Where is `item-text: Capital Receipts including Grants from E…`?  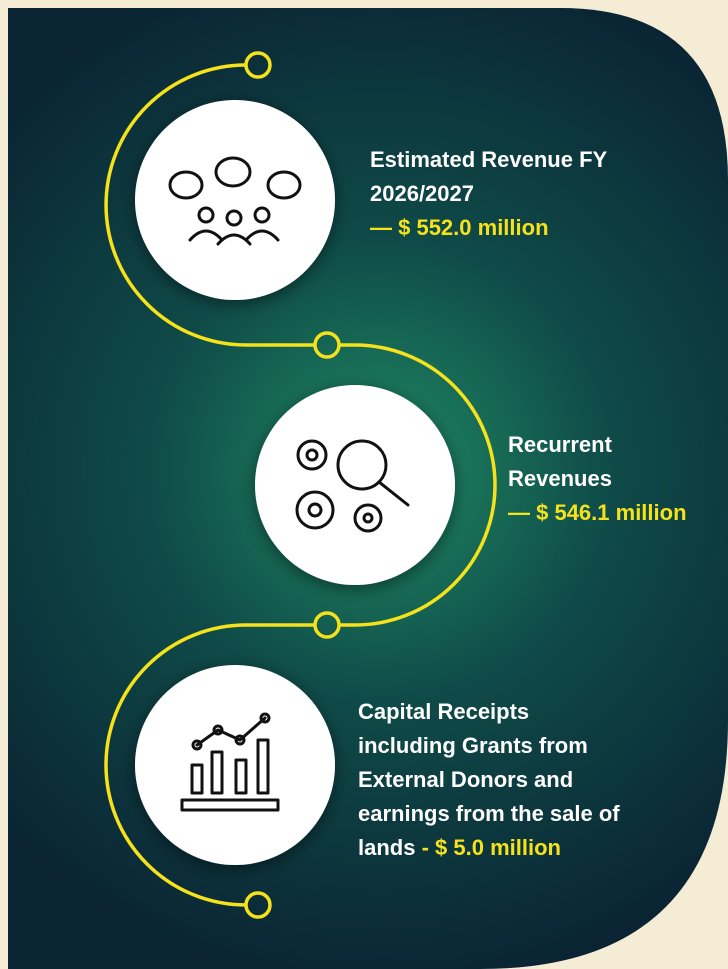
item-text: Capital Receipts including Grants from E… is located at coordinates (489, 780).